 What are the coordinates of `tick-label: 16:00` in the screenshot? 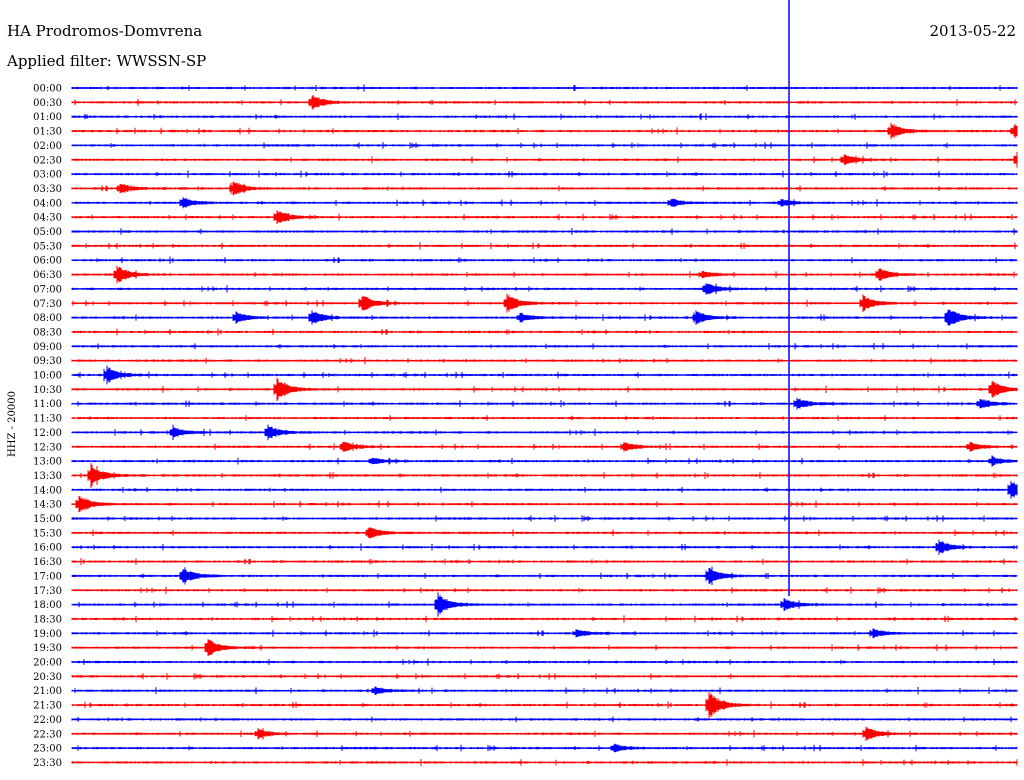 It's located at (47, 548).